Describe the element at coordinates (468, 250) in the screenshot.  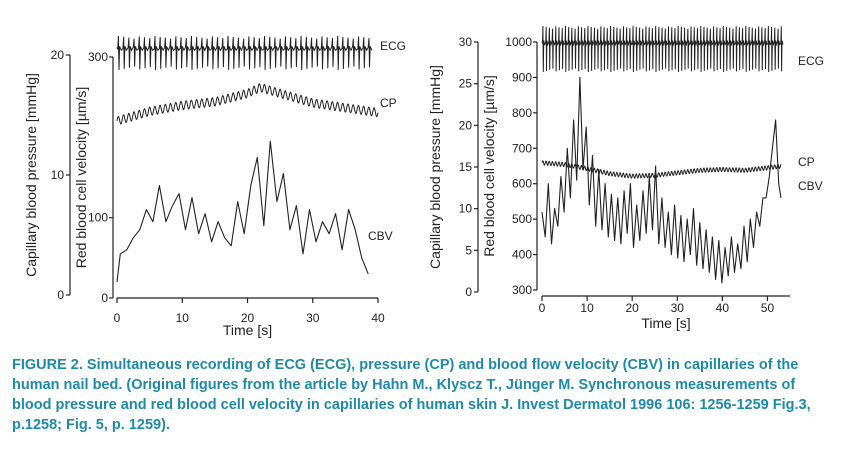
I see `pressure-tick-label: 5` at that location.